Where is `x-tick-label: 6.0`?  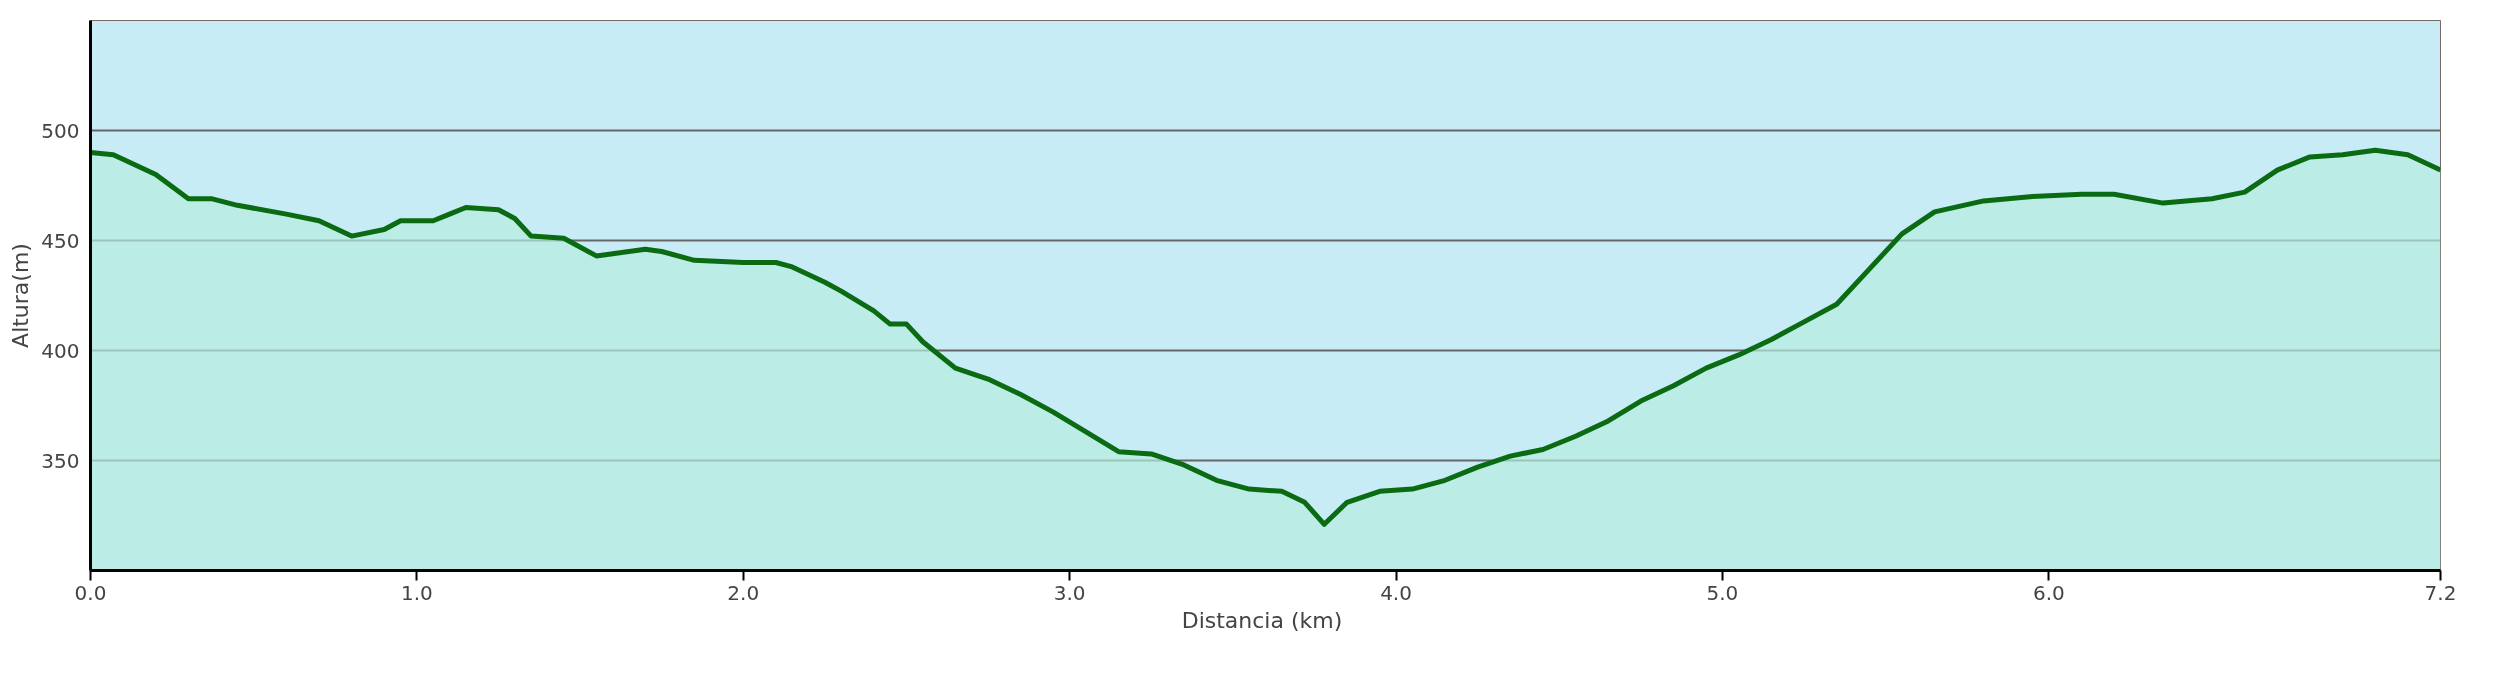 x-tick-label: 6.0 is located at coordinates (2048, 592).